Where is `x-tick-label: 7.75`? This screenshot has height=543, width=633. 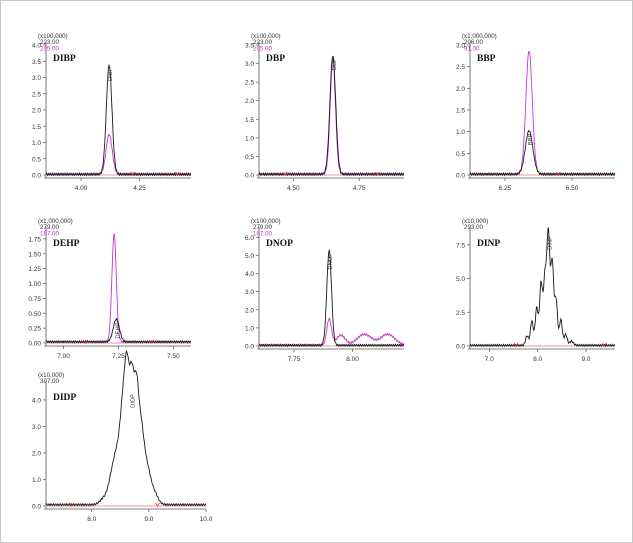
x-tick-label: 7.75 is located at coordinates (294, 359).